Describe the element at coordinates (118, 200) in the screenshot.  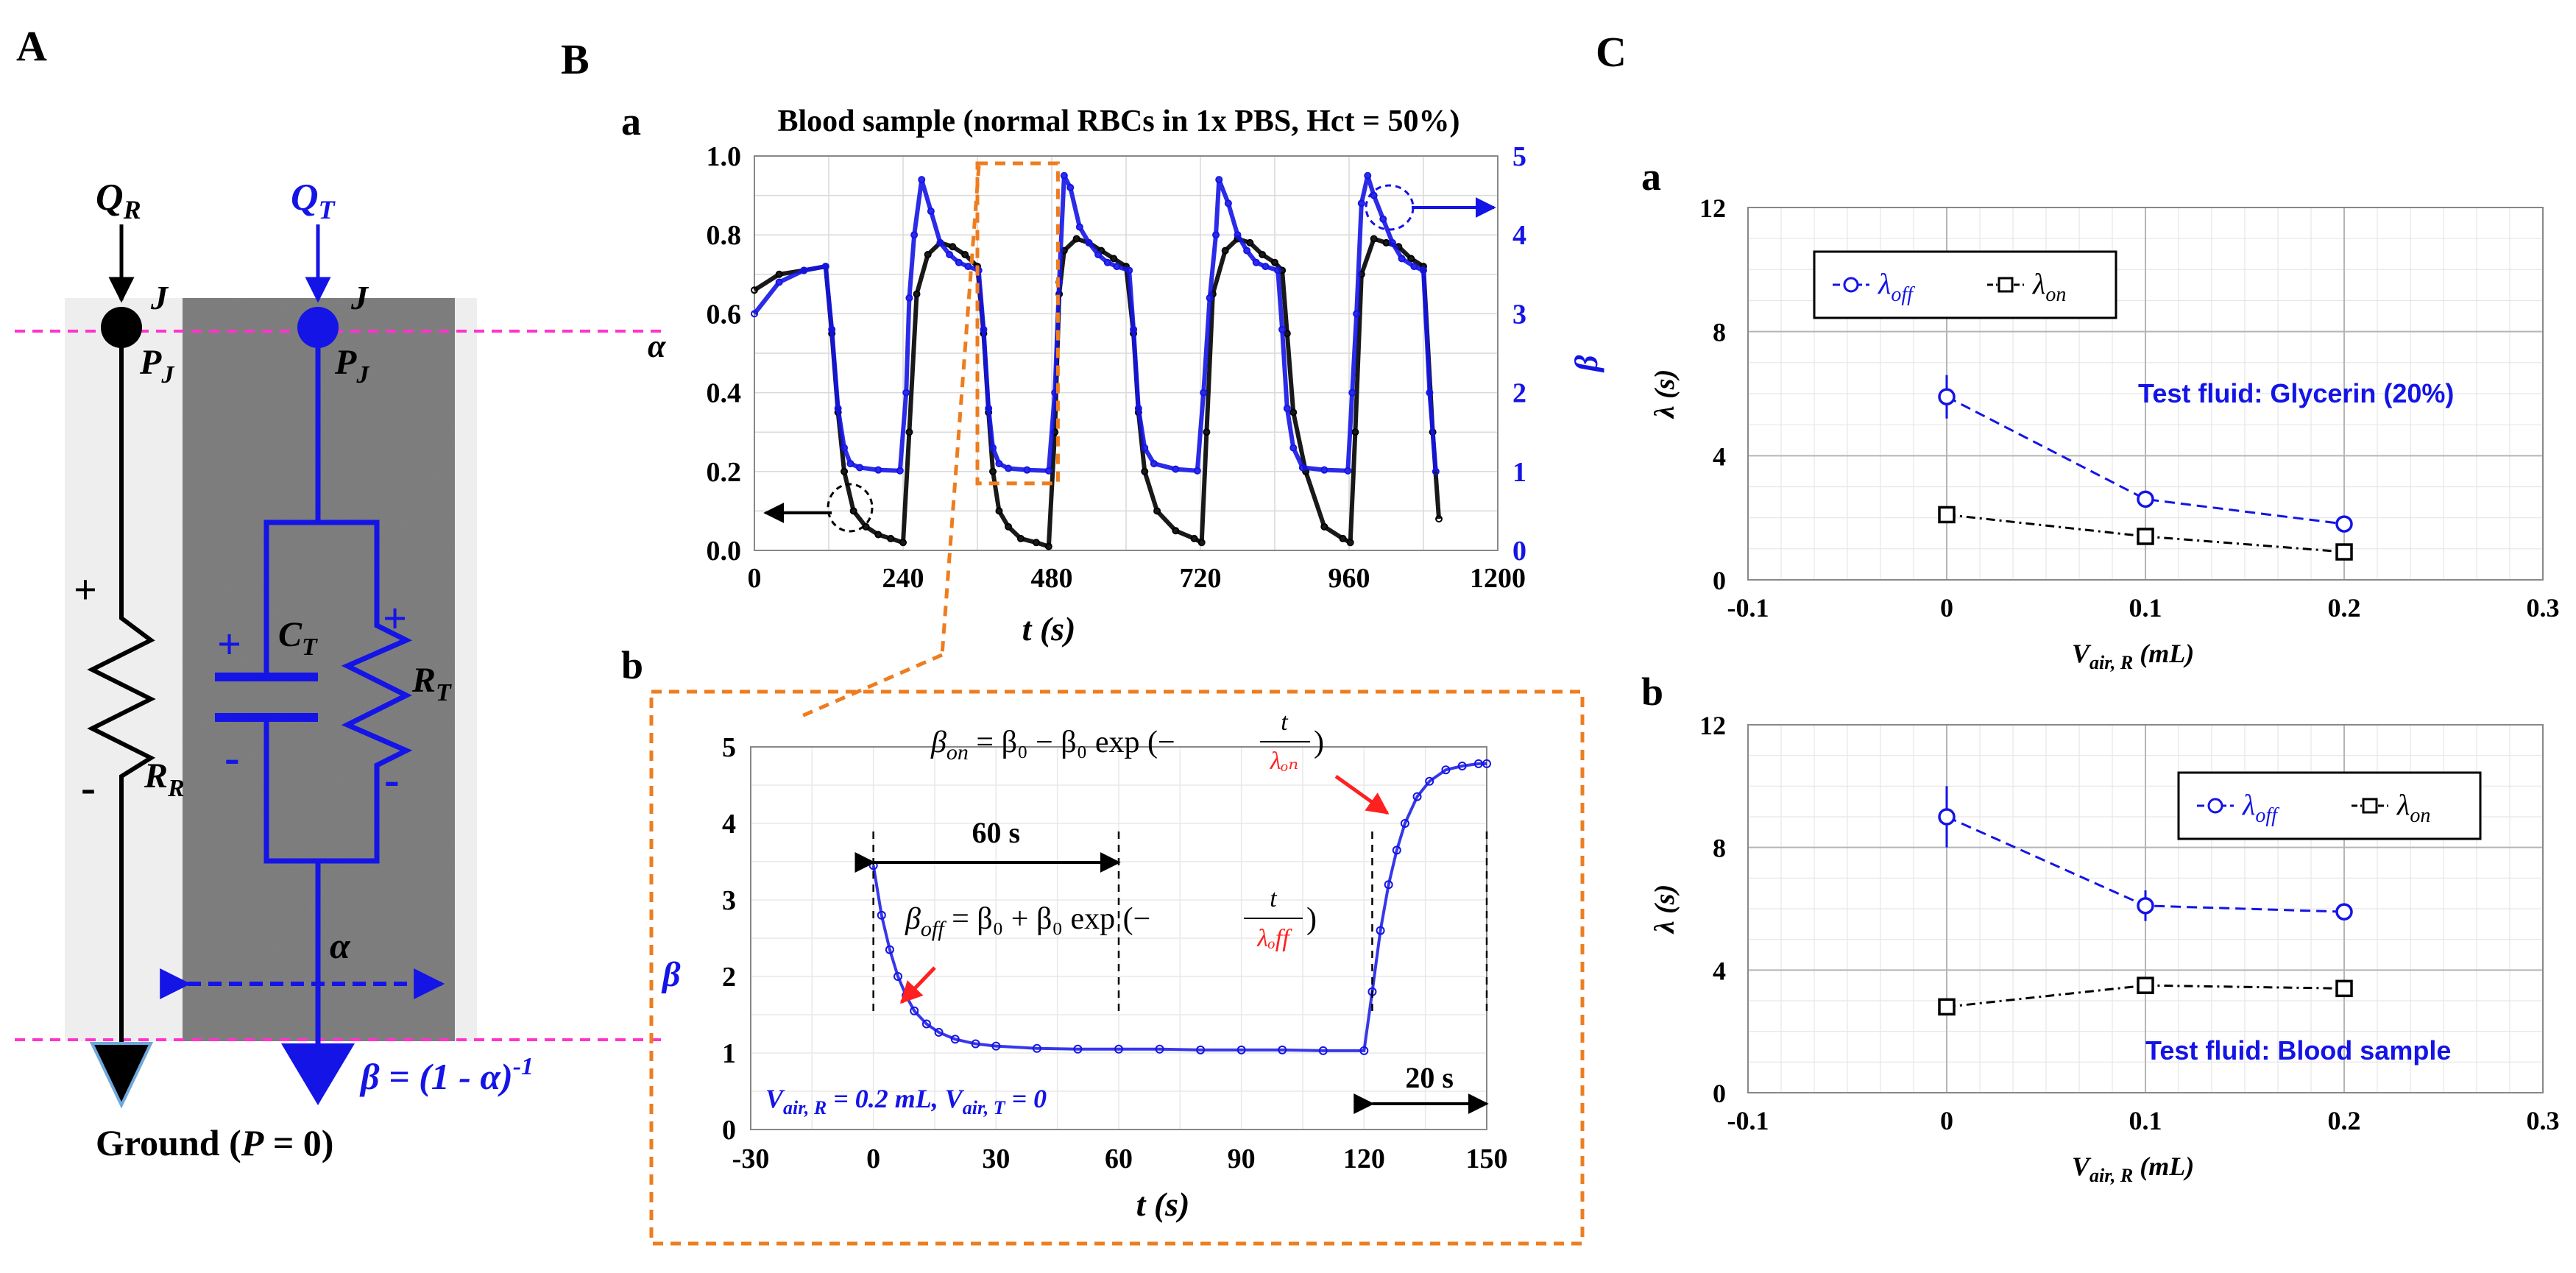
I see `QR-label: QR` at that location.